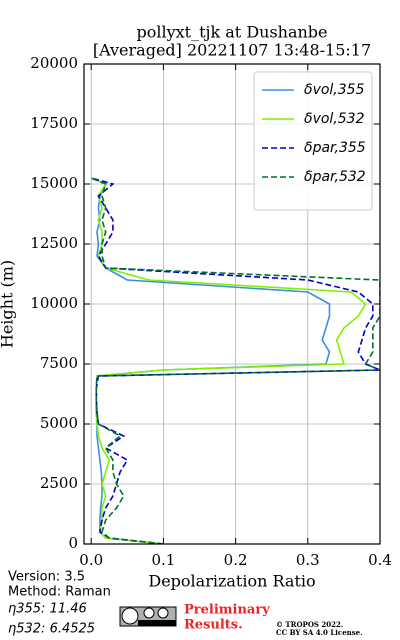 The width and height of the screenshot is (400, 640). Describe the element at coordinates (231, 32) in the screenshot. I see `chart-title: pollyxt_tjk at Dushanbe` at that location.